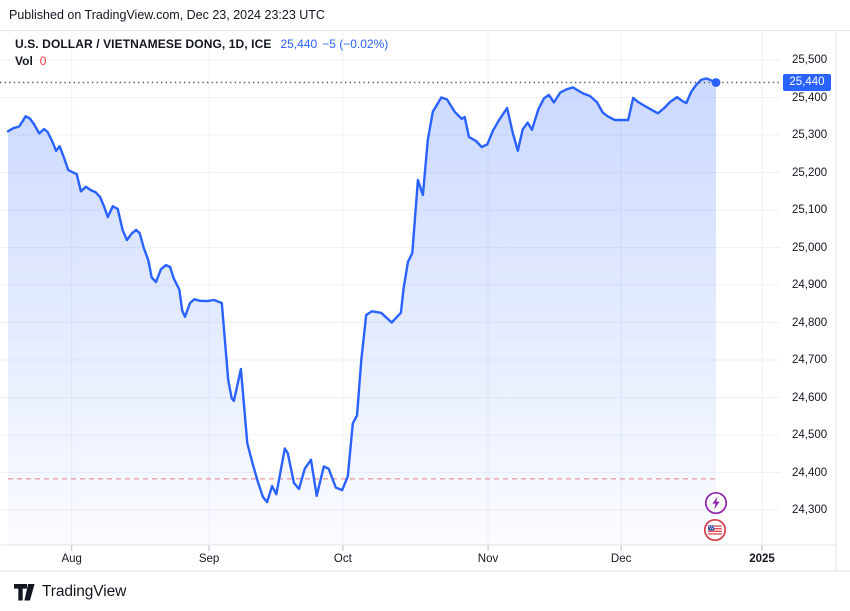  What do you see at coordinates (143, 43) in the screenshot?
I see `symbol-title: U.S. DOLLAR / VIETNAMESE DONG, 1D, ICE` at bounding box center [143, 43].